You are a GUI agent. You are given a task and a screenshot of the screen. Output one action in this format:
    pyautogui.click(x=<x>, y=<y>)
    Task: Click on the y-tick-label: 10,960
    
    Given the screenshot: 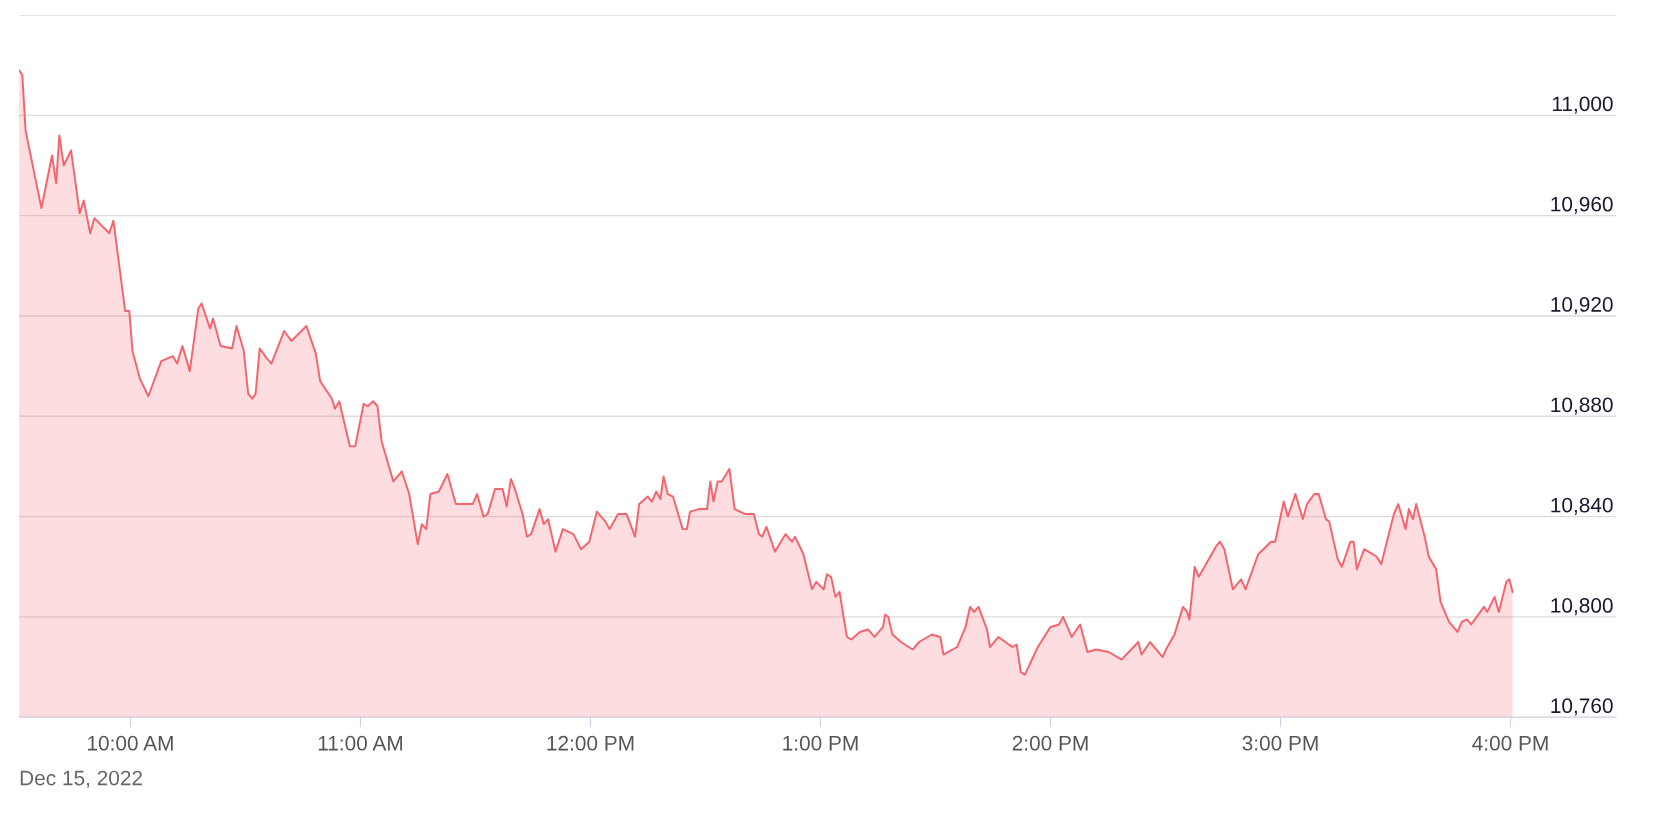 What is the action you would take?
    pyautogui.click(x=1582, y=205)
    